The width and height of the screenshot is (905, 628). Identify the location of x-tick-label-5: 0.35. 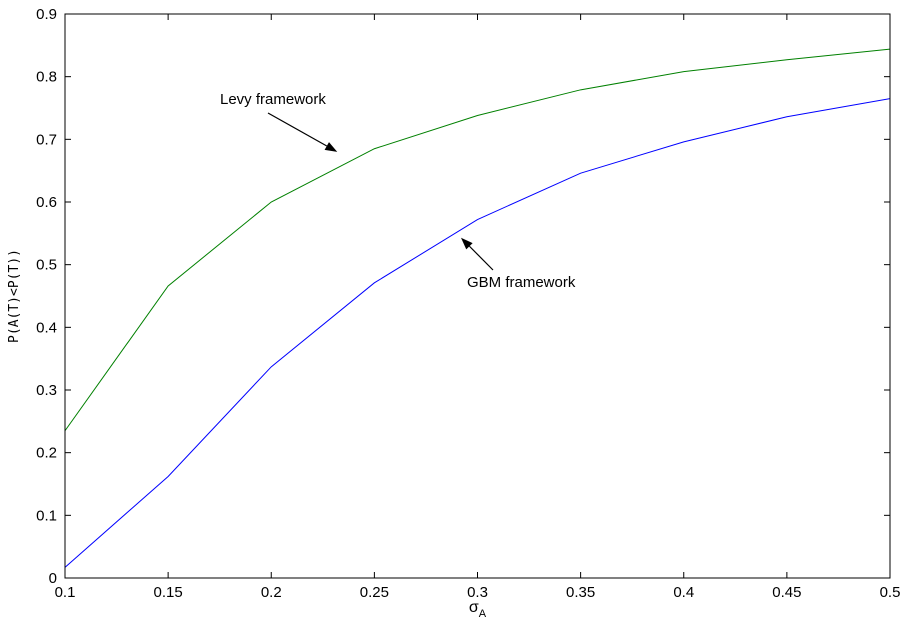
(580, 592).